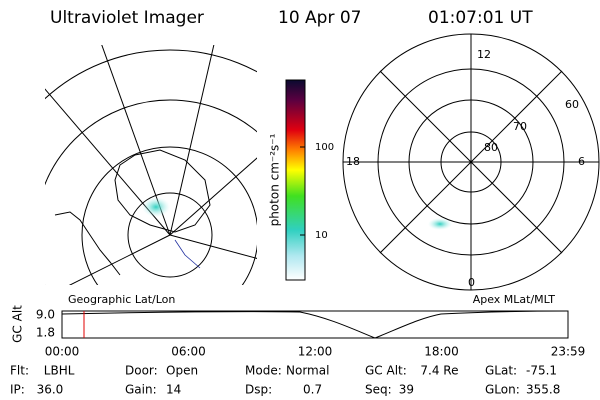 This screenshot has width=600, height=400. I want to click on timeline-box, so click(315, 324).